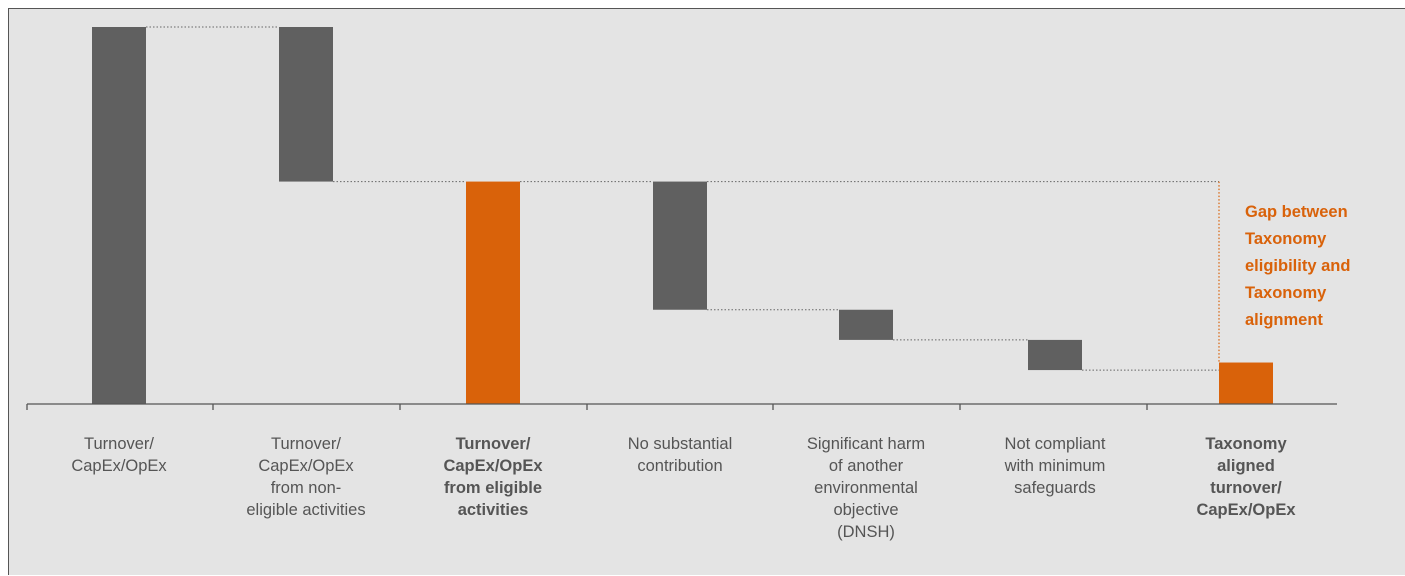  What do you see at coordinates (306, 510) in the screenshot?
I see `category-label-line: eligible activities` at bounding box center [306, 510].